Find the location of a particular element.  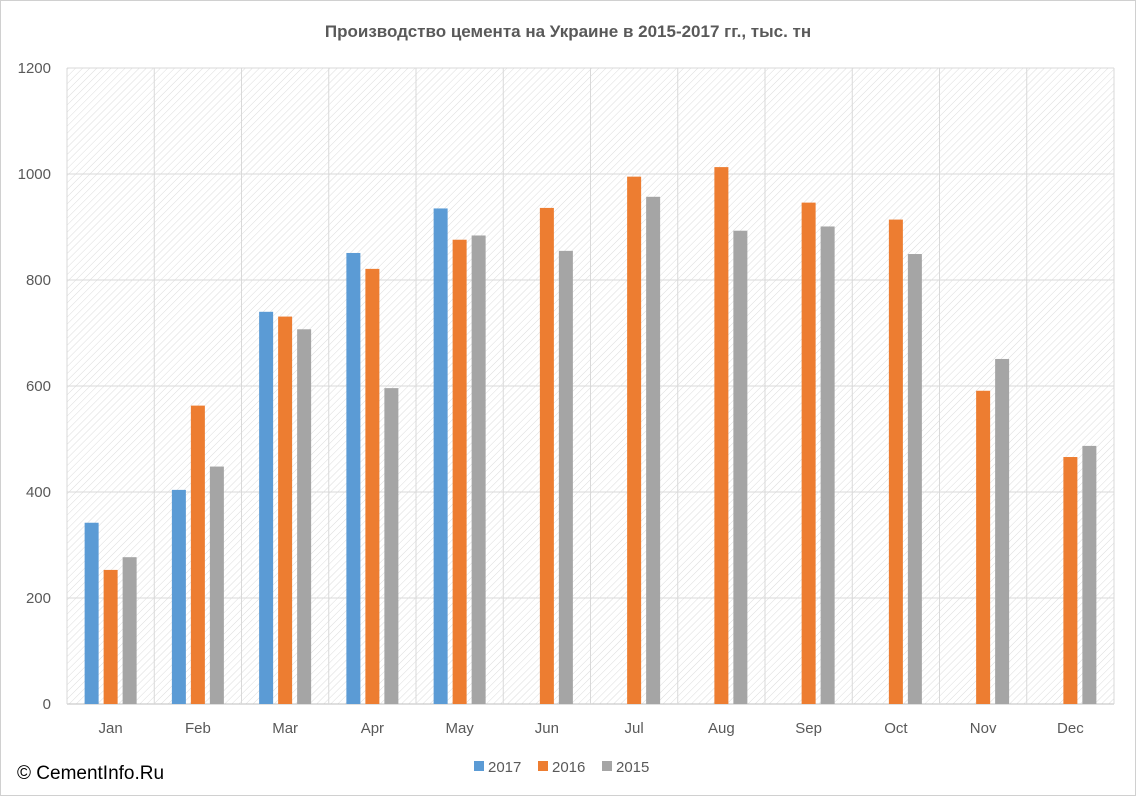

bar-2015-apr is located at coordinates (391, 546).